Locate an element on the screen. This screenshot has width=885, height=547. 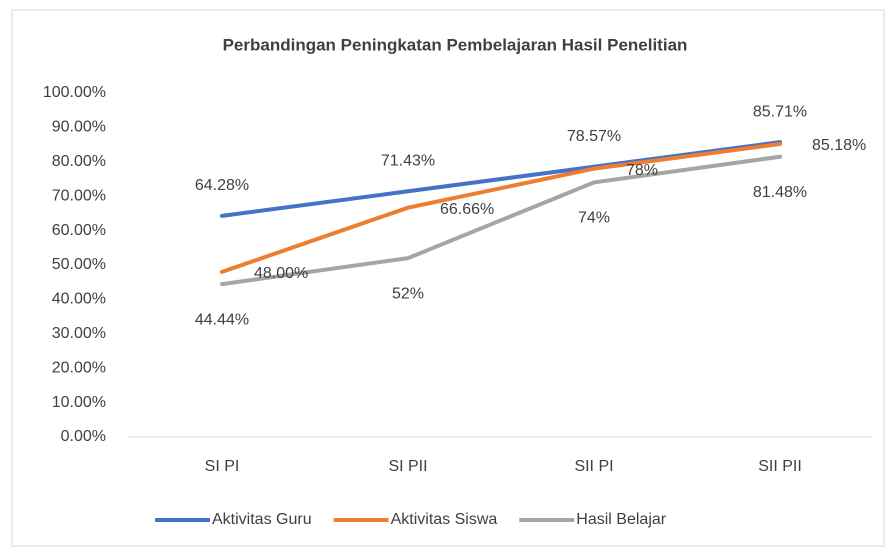
data-label: 71.43% is located at coordinates (408, 160).